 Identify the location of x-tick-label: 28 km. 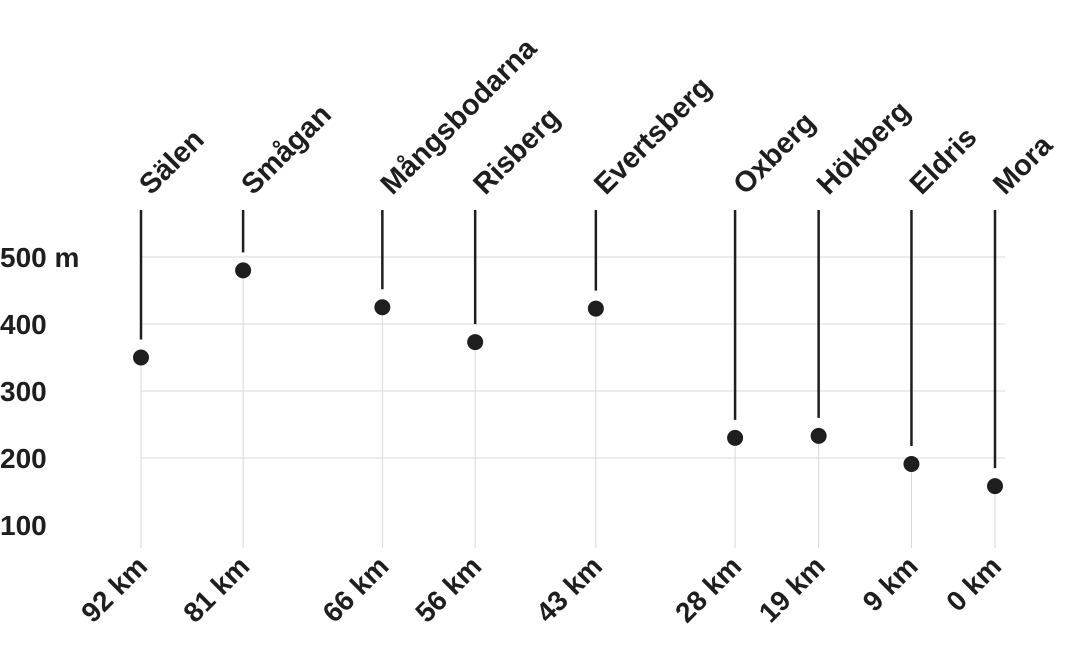
(708, 589).